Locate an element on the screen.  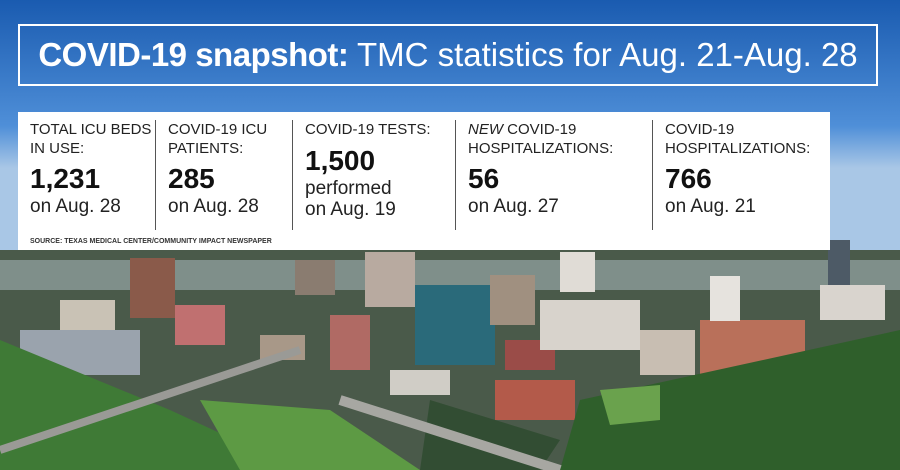
stat-label-text: COVID-19 HOSPITALIZATIONS: is located at coordinates (541, 139).